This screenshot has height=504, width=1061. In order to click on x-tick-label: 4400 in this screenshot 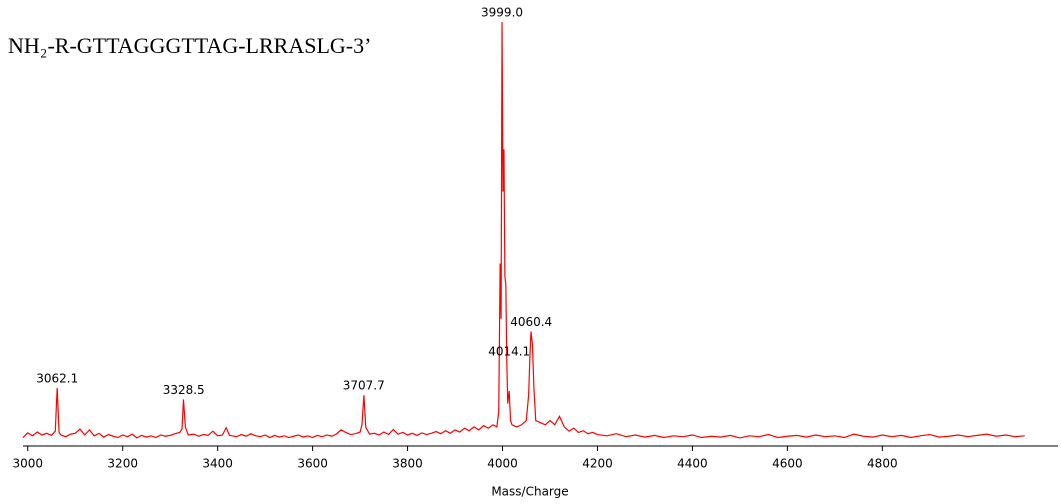, I will do `click(692, 464)`.